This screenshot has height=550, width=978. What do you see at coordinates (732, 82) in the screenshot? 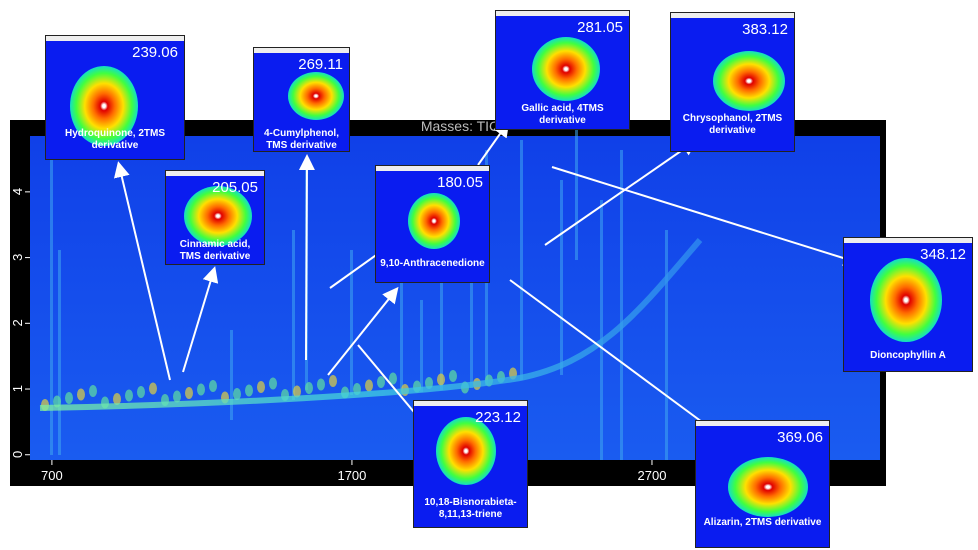
I see `mass-inset: 383.12 Chrysophanol, 2TMS derivative` at bounding box center [732, 82].